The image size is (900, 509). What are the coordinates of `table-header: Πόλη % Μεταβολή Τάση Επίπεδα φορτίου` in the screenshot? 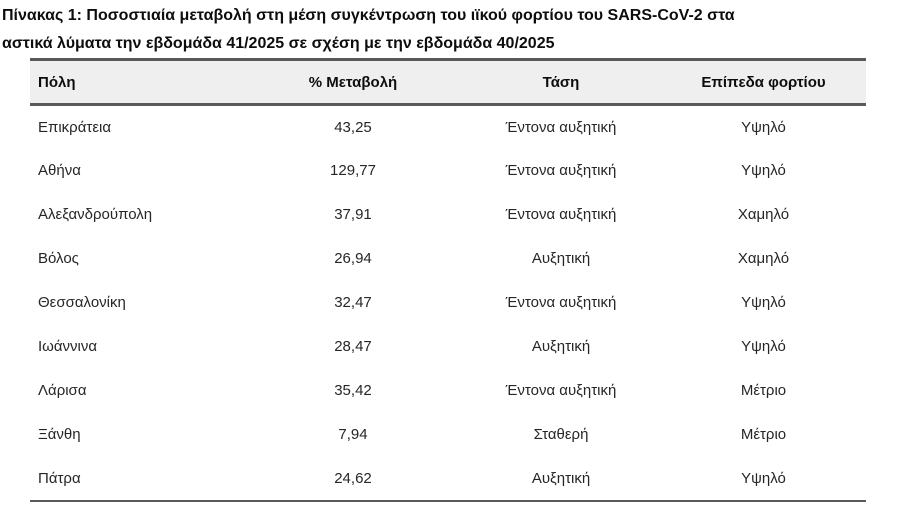 It's located at (448, 82).